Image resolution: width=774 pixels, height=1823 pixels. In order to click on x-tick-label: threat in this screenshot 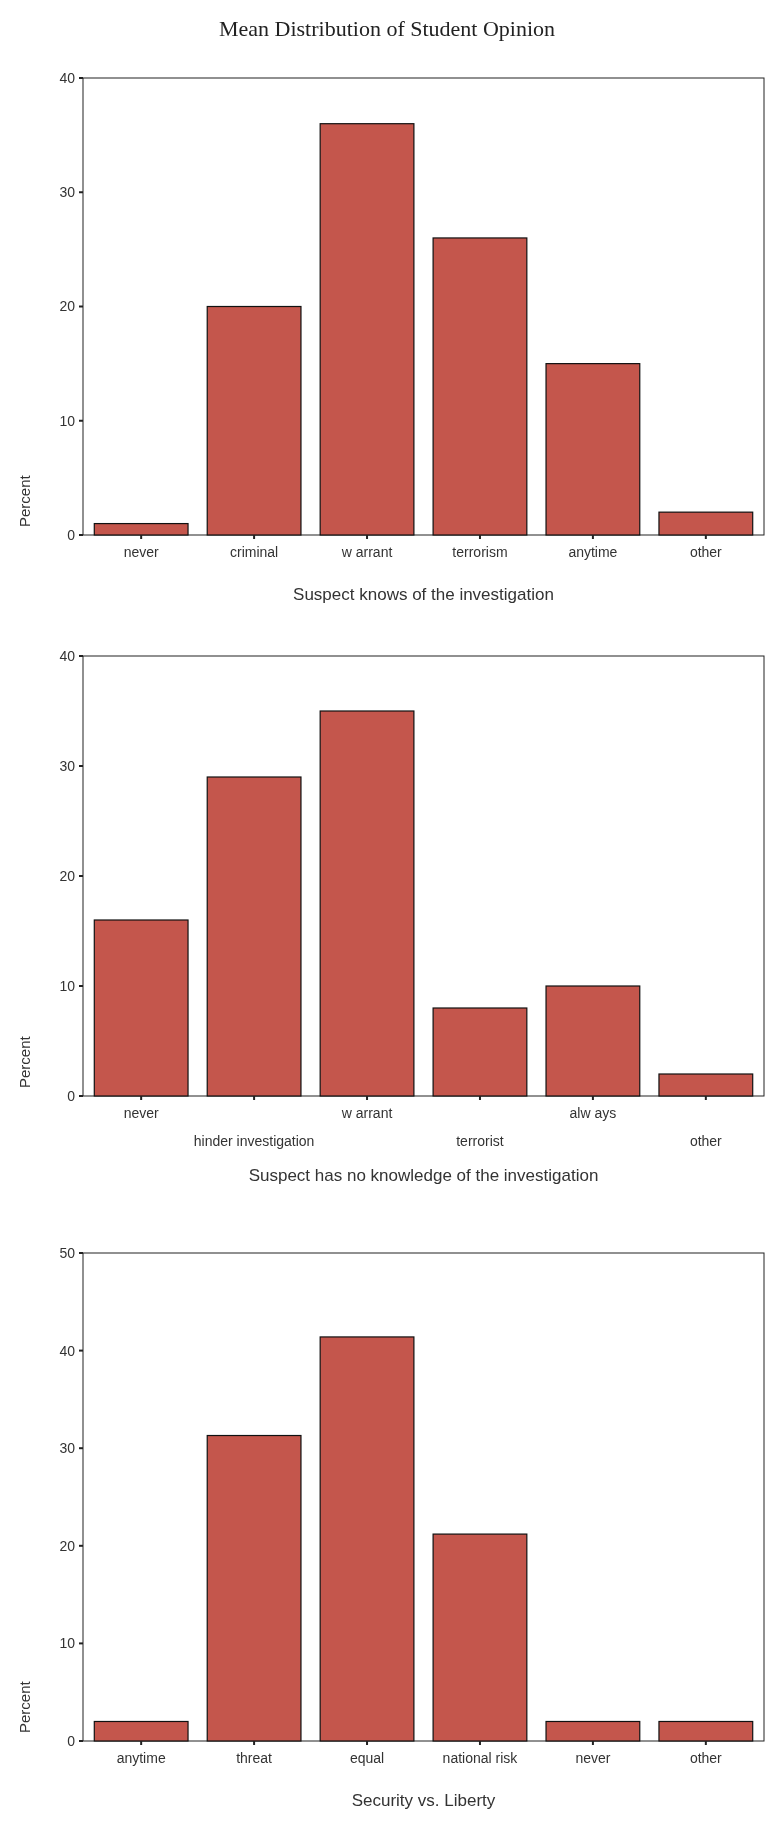, I will do `click(254, 1758)`.